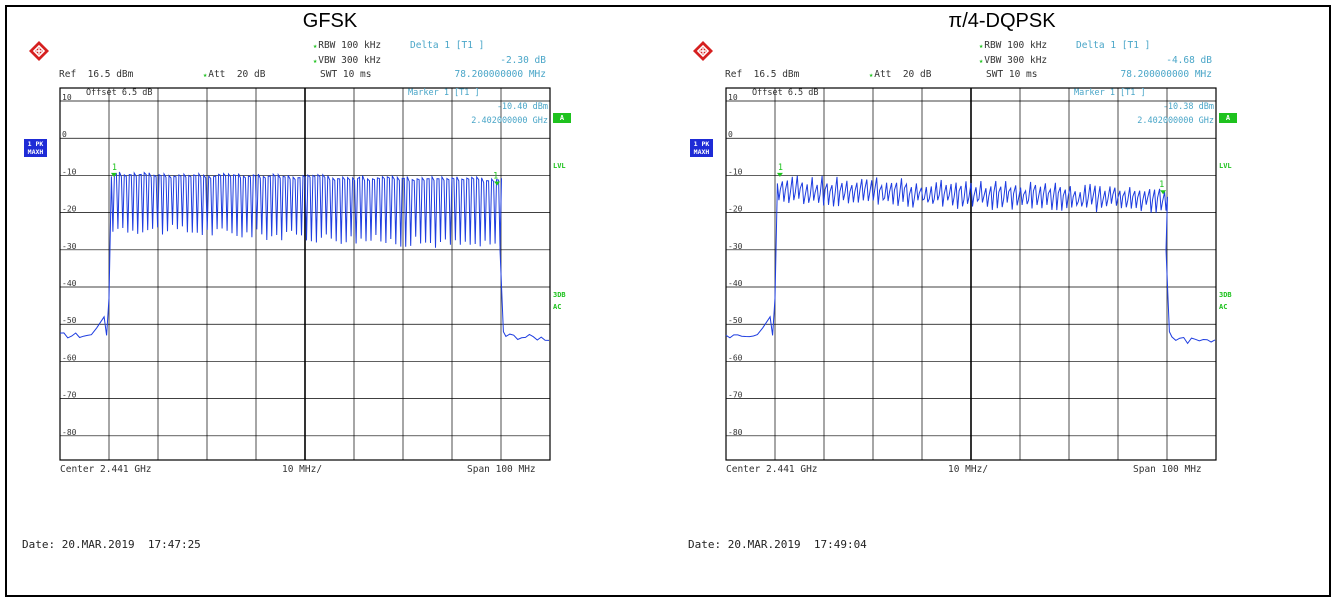  I want to click on marker-dbm: -10.40 dBm, so click(522, 107).